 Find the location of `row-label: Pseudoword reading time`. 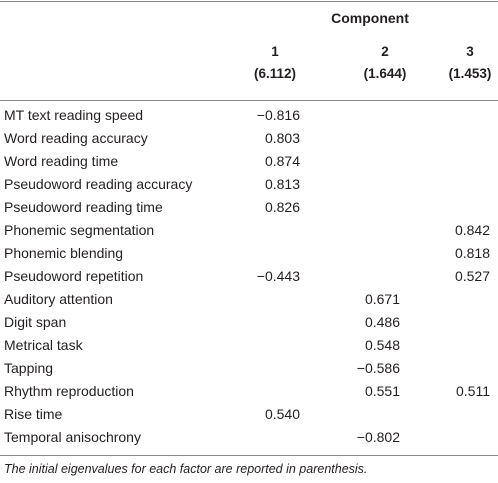

row-label: Pseudoword reading time is located at coordinates (83, 207).